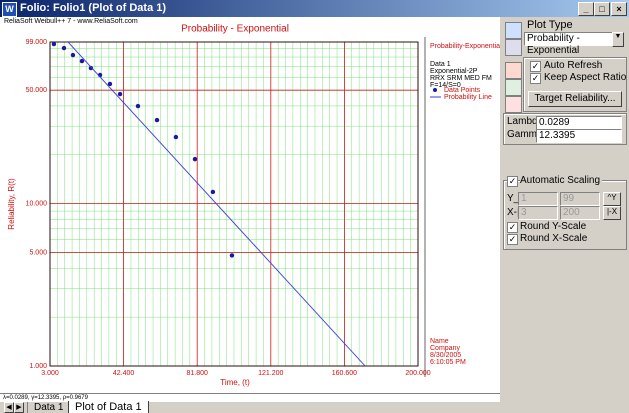 The width and height of the screenshot is (629, 413). What do you see at coordinates (513, 212) in the screenshot?
I see `x-scale-label: X-|` at bounding box center [513, 212].